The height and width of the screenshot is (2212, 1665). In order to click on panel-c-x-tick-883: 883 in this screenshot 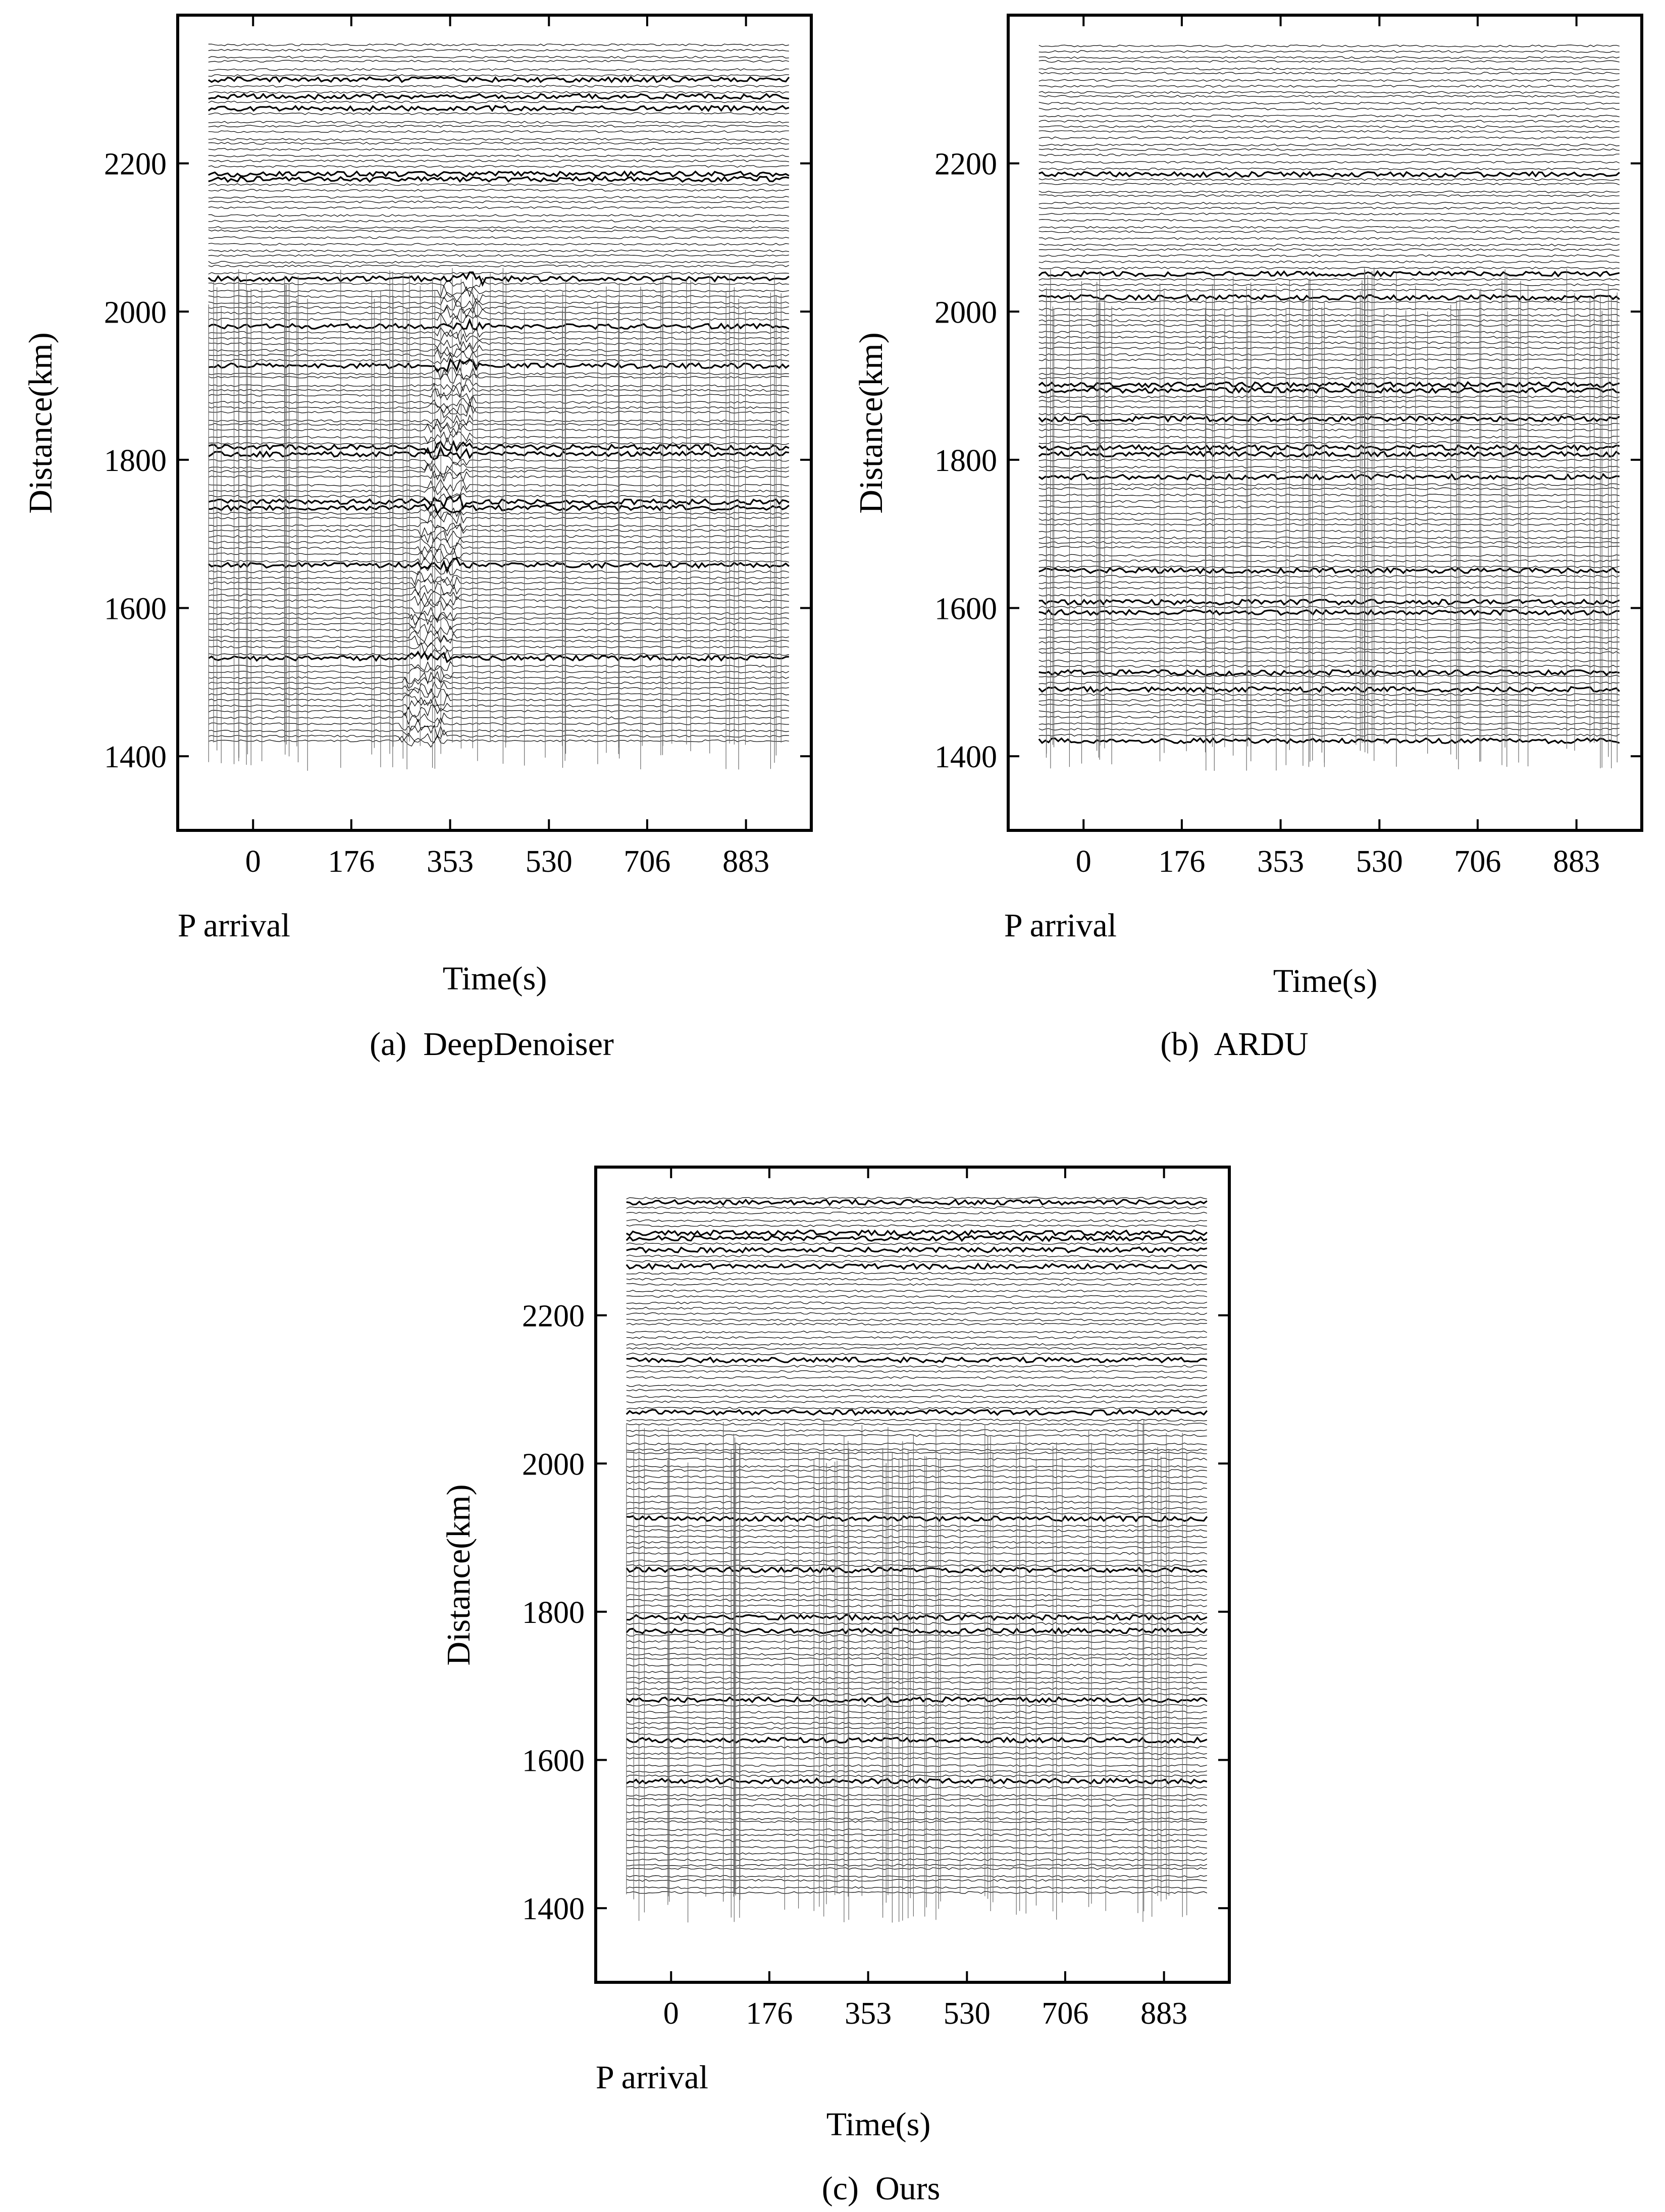, I will do `click(1163, 2013)`.